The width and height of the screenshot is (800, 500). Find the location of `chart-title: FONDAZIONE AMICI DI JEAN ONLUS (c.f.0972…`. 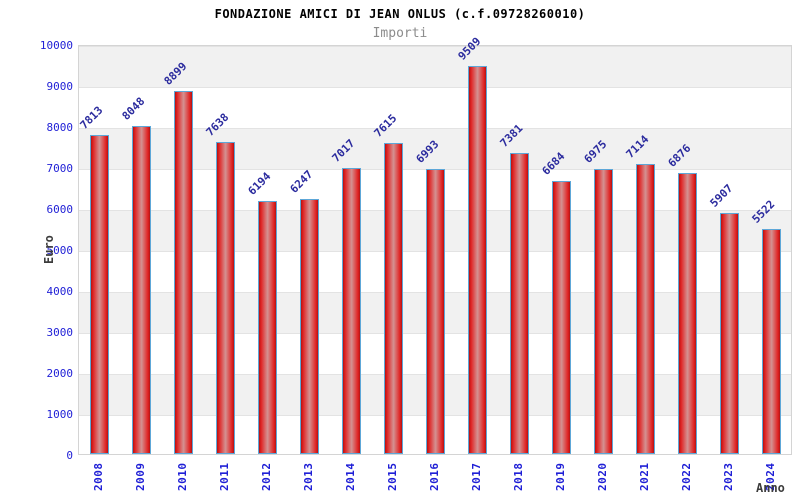

chart-title: FONDAZIONE AMICI DI JEAN ONLUS (c.f.0972… is located at coordinates (400, 14).